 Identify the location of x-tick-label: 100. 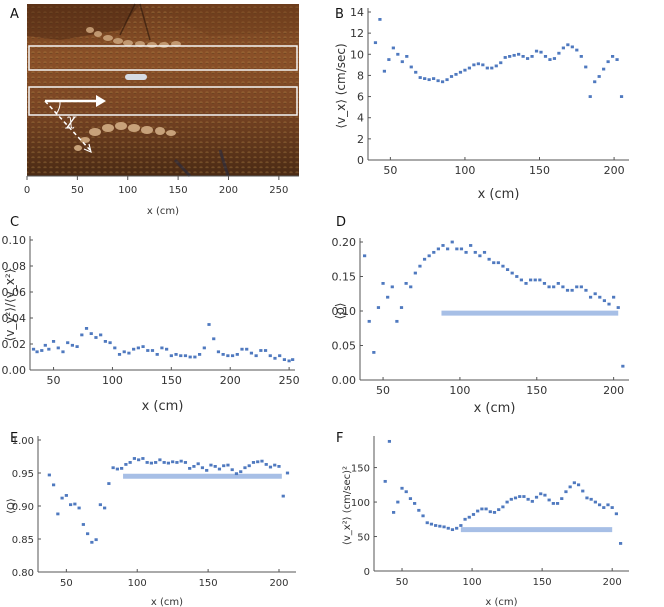
(464, 170).